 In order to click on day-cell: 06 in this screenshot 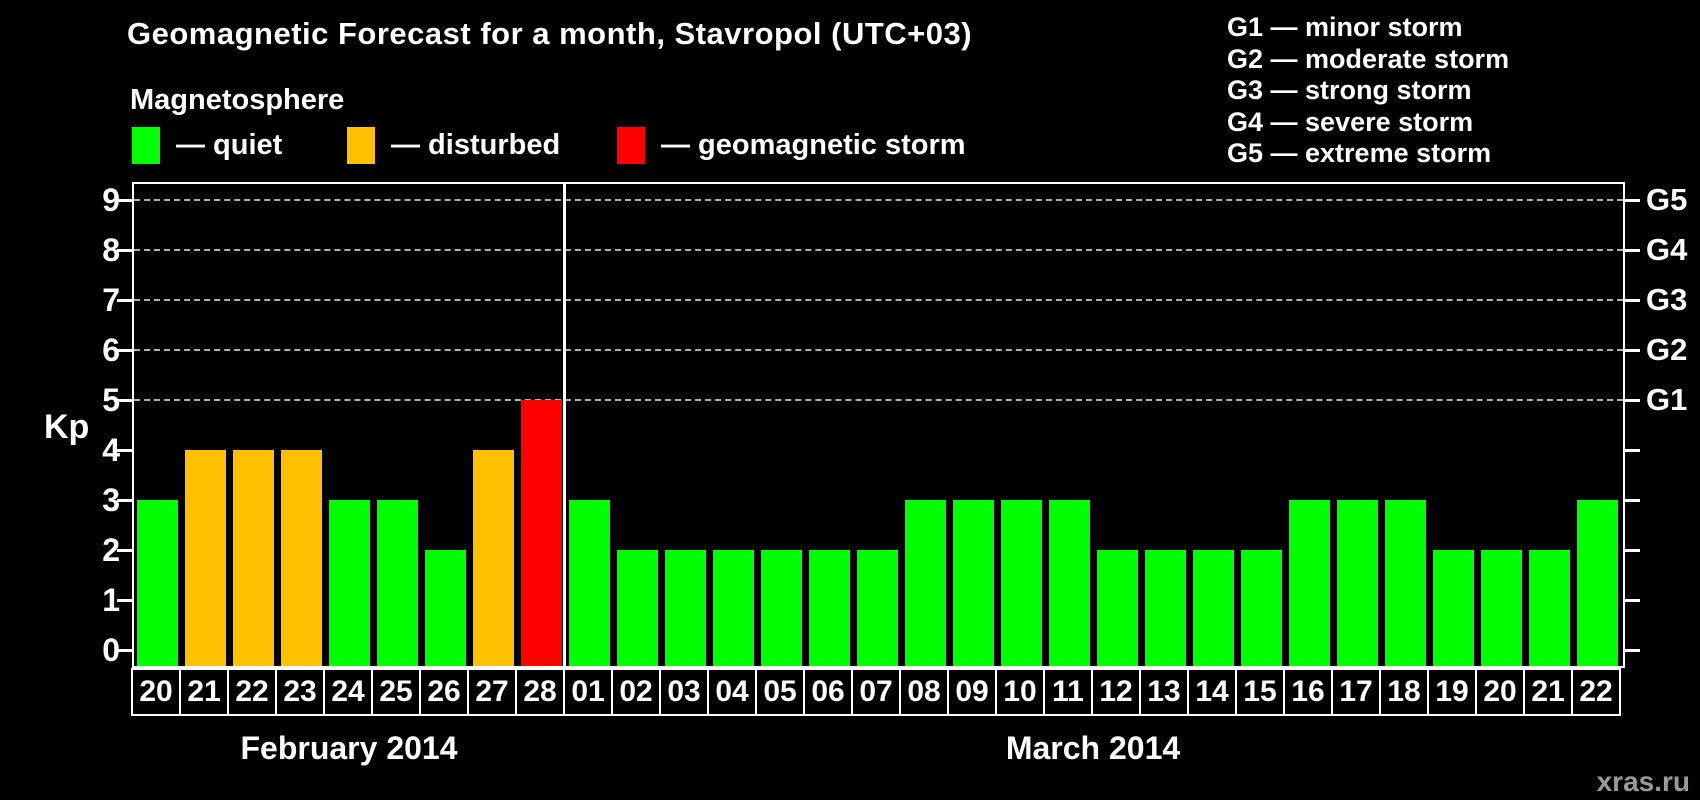, I will do `click(828, 692)`.